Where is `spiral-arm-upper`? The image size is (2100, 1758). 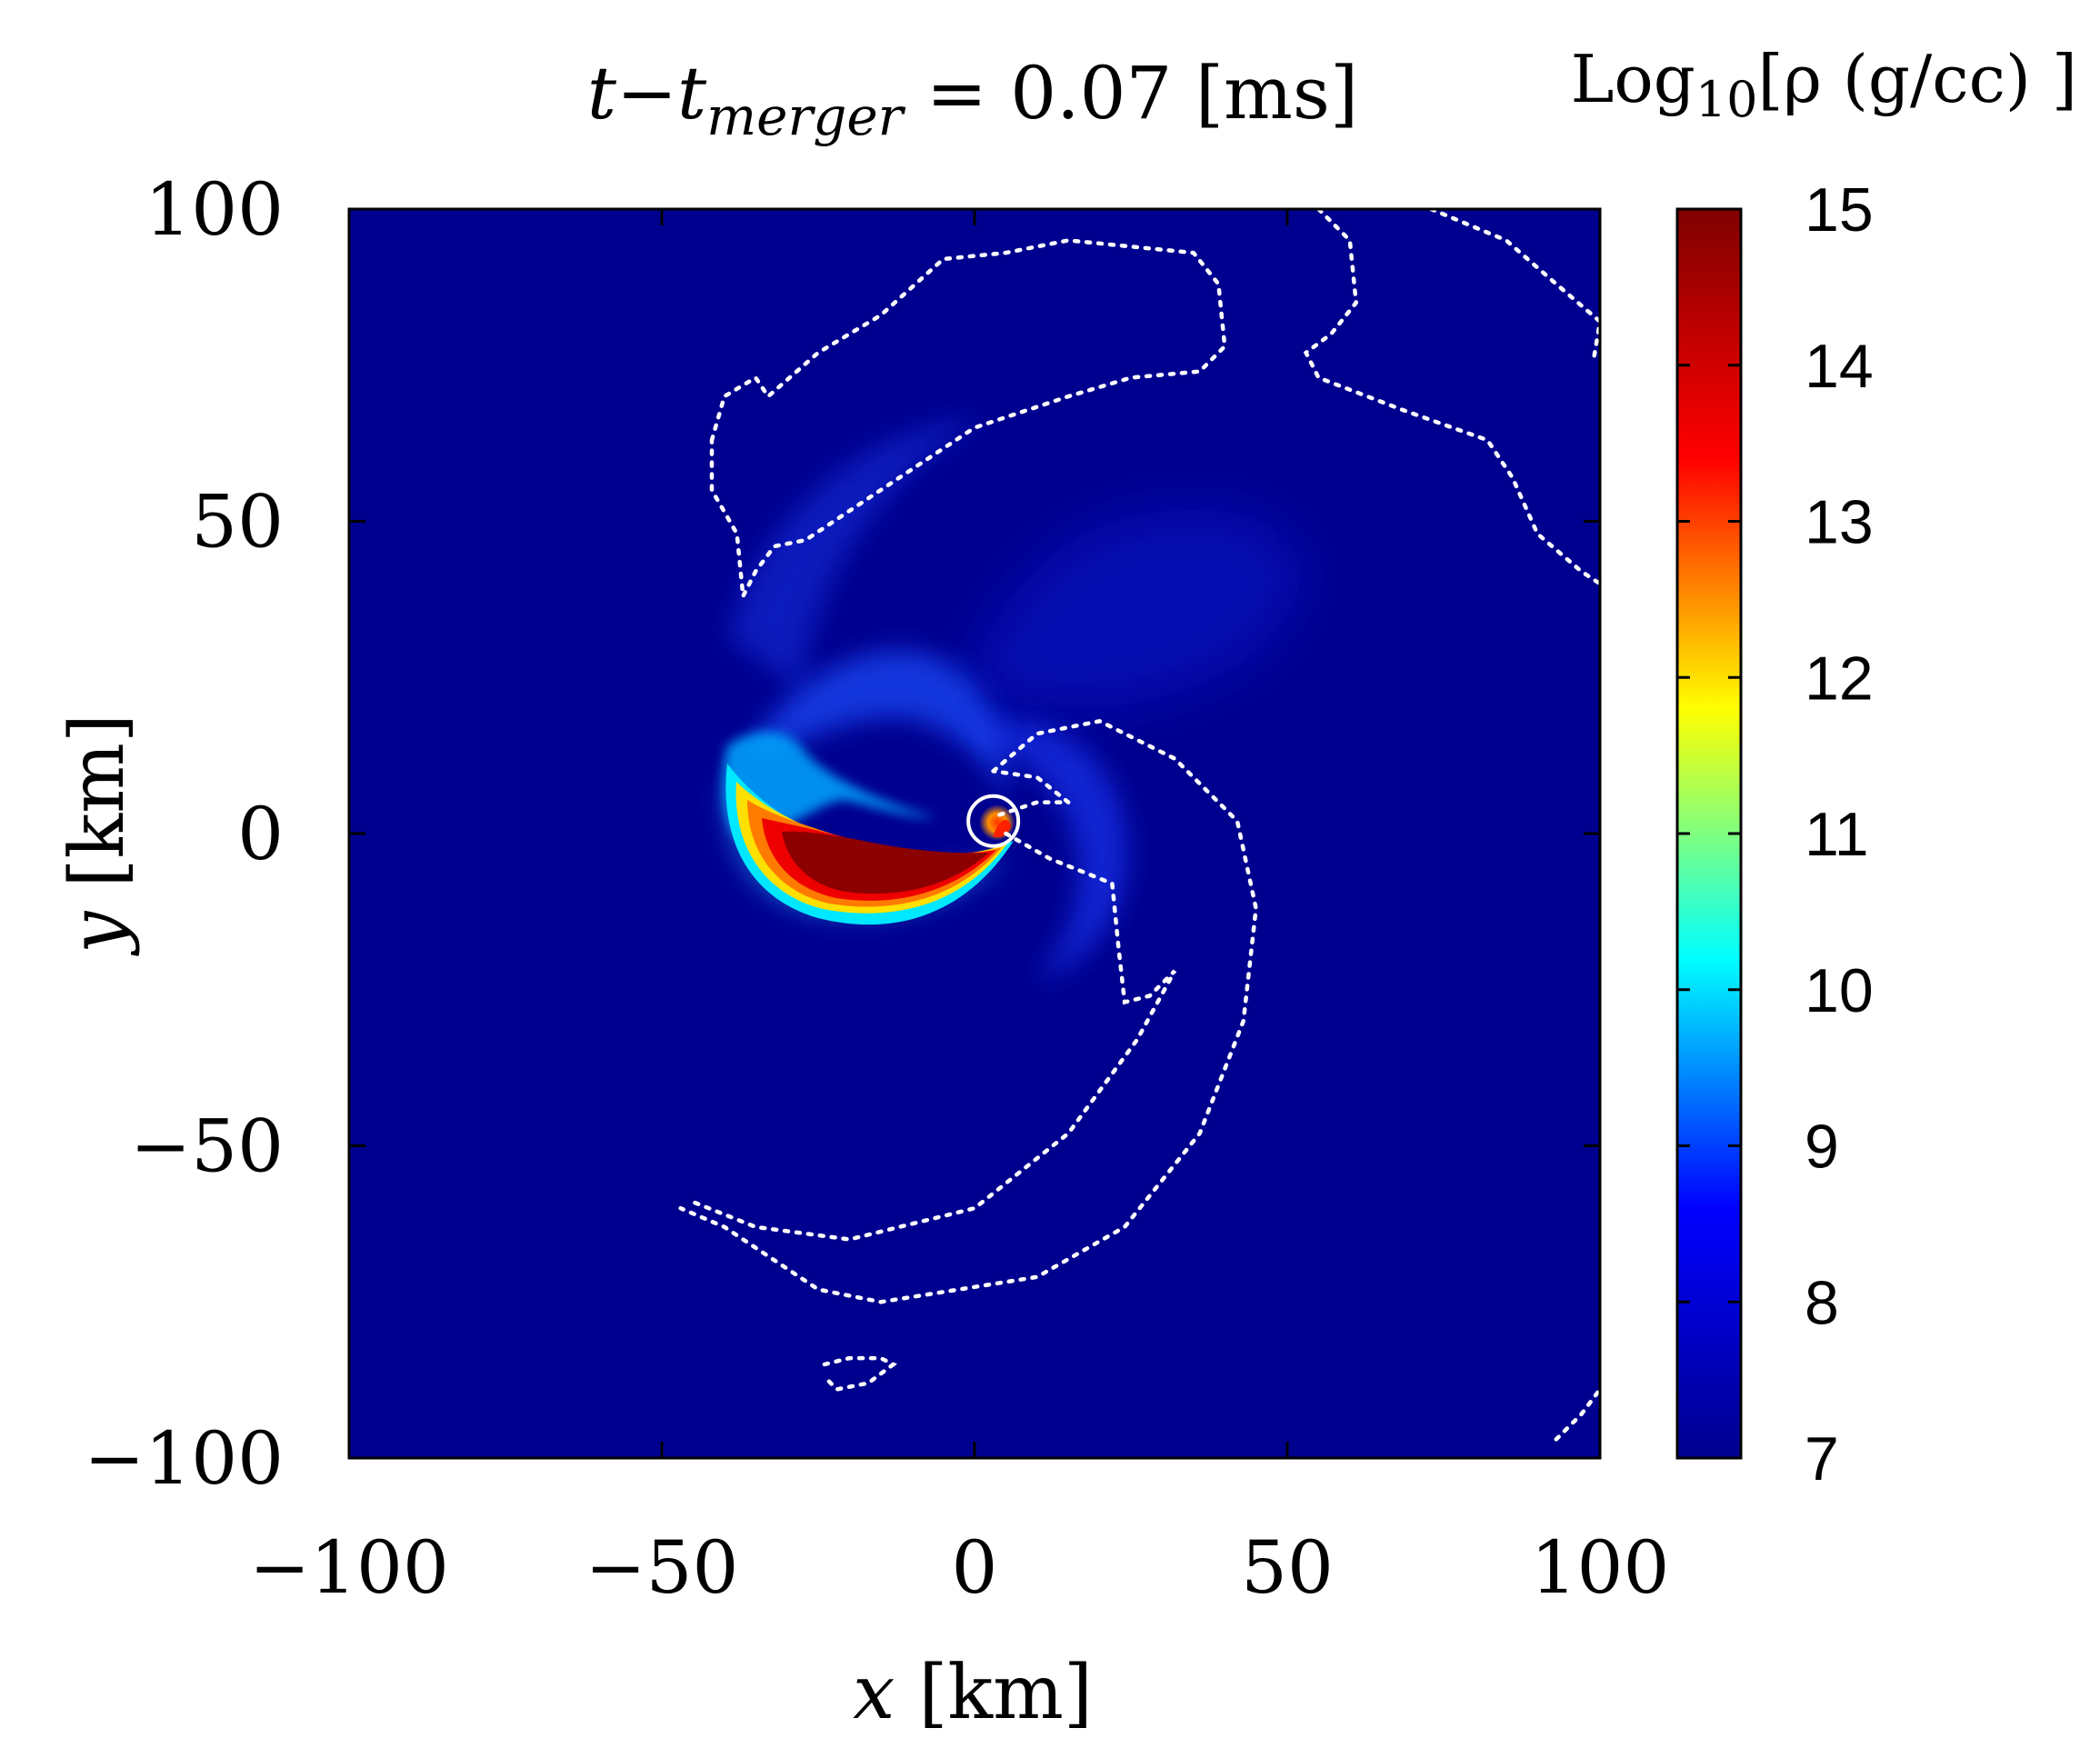
spiral-arm-upper is located at coordinates (877, 725).